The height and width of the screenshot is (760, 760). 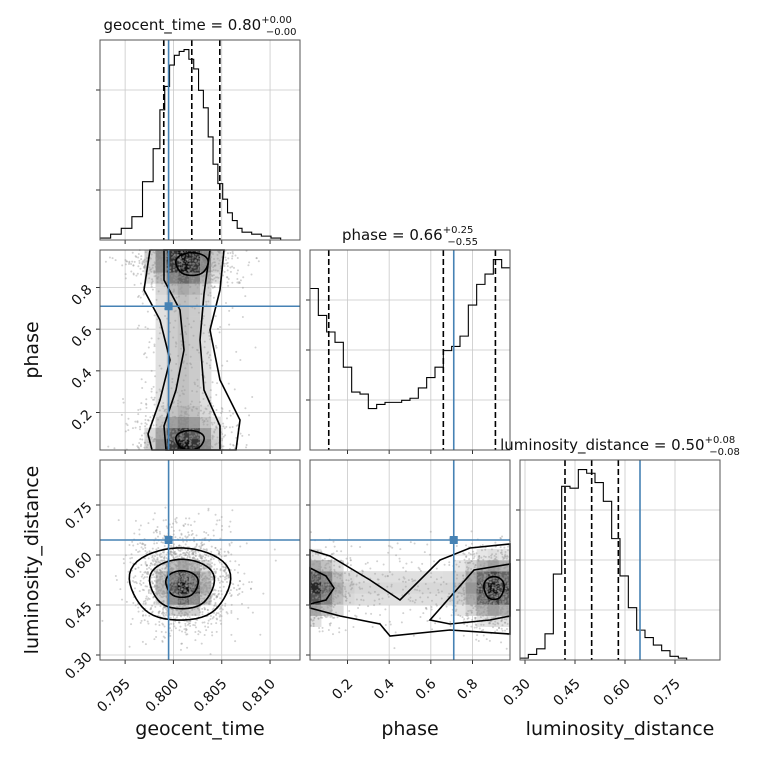 I want to click on panel-geocent_time-vs-luminosity_distance-cell, so click(x=183, y=599).